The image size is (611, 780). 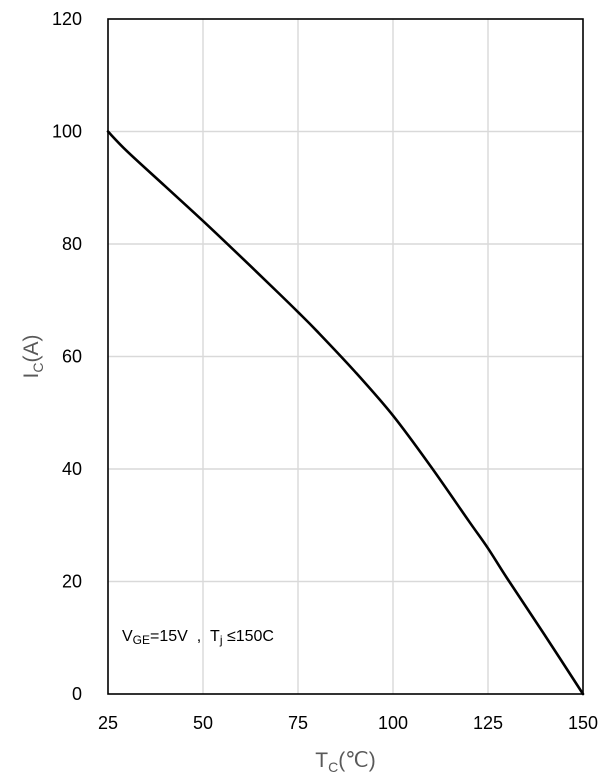 I want to click on annotation-t-sub: j, so click(x=221, y=640).